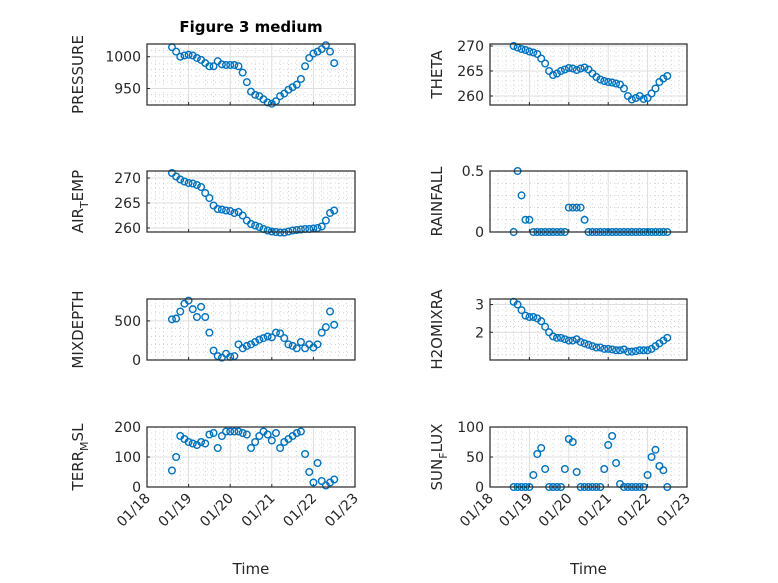 The image size is (778, 583). Describe the element at coordinates (127, 179) in the screenshot. I see `y-tick-label: 270` at that location.